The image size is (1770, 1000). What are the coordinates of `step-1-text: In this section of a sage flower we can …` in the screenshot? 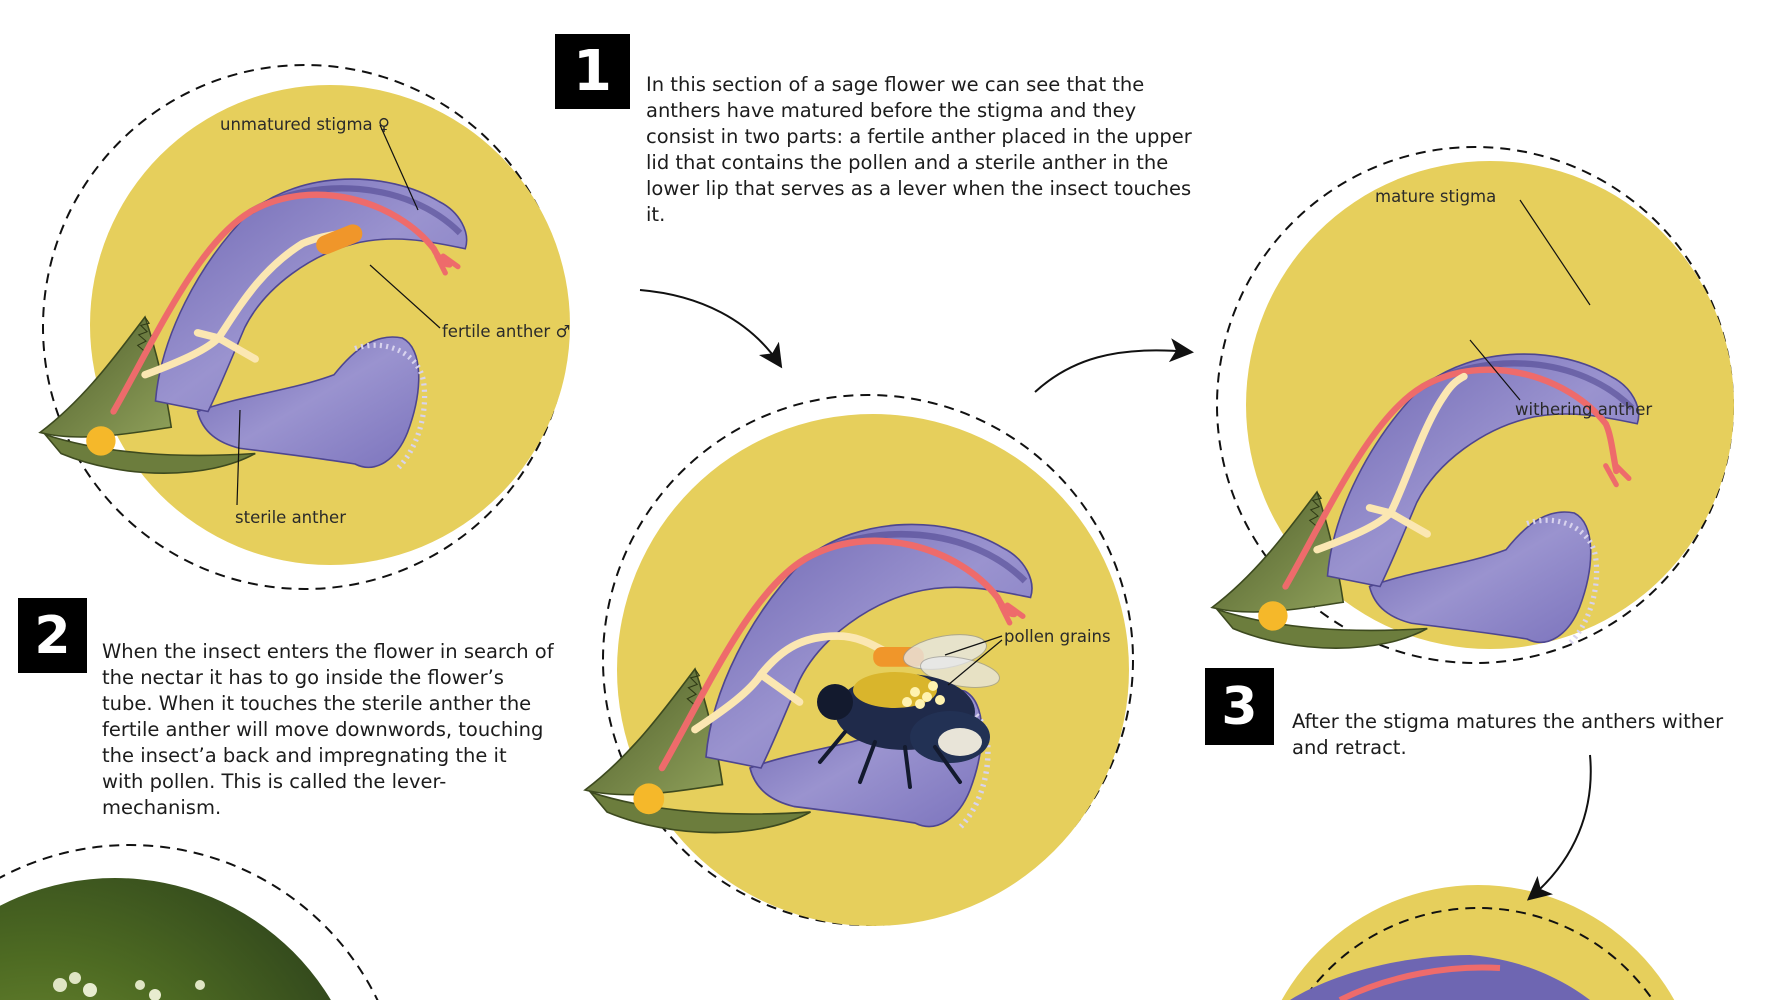 It's located at (919, 149).